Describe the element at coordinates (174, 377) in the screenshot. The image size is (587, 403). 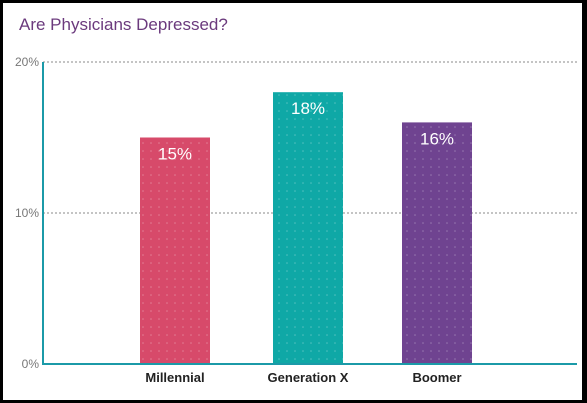
I see `x-tick-label: Millennial` at that location.